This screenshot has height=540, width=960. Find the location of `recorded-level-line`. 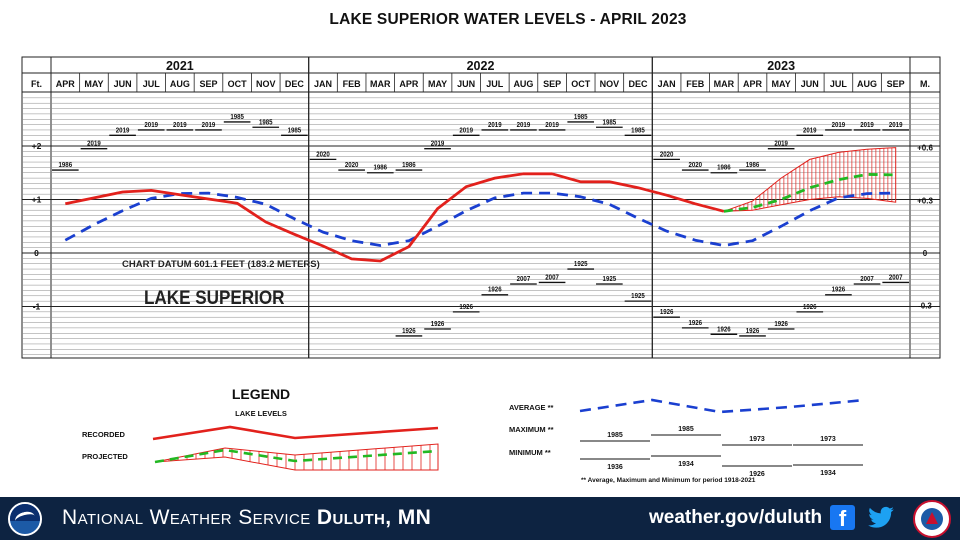

recorded-level-line is located at coordinates (395, 217).